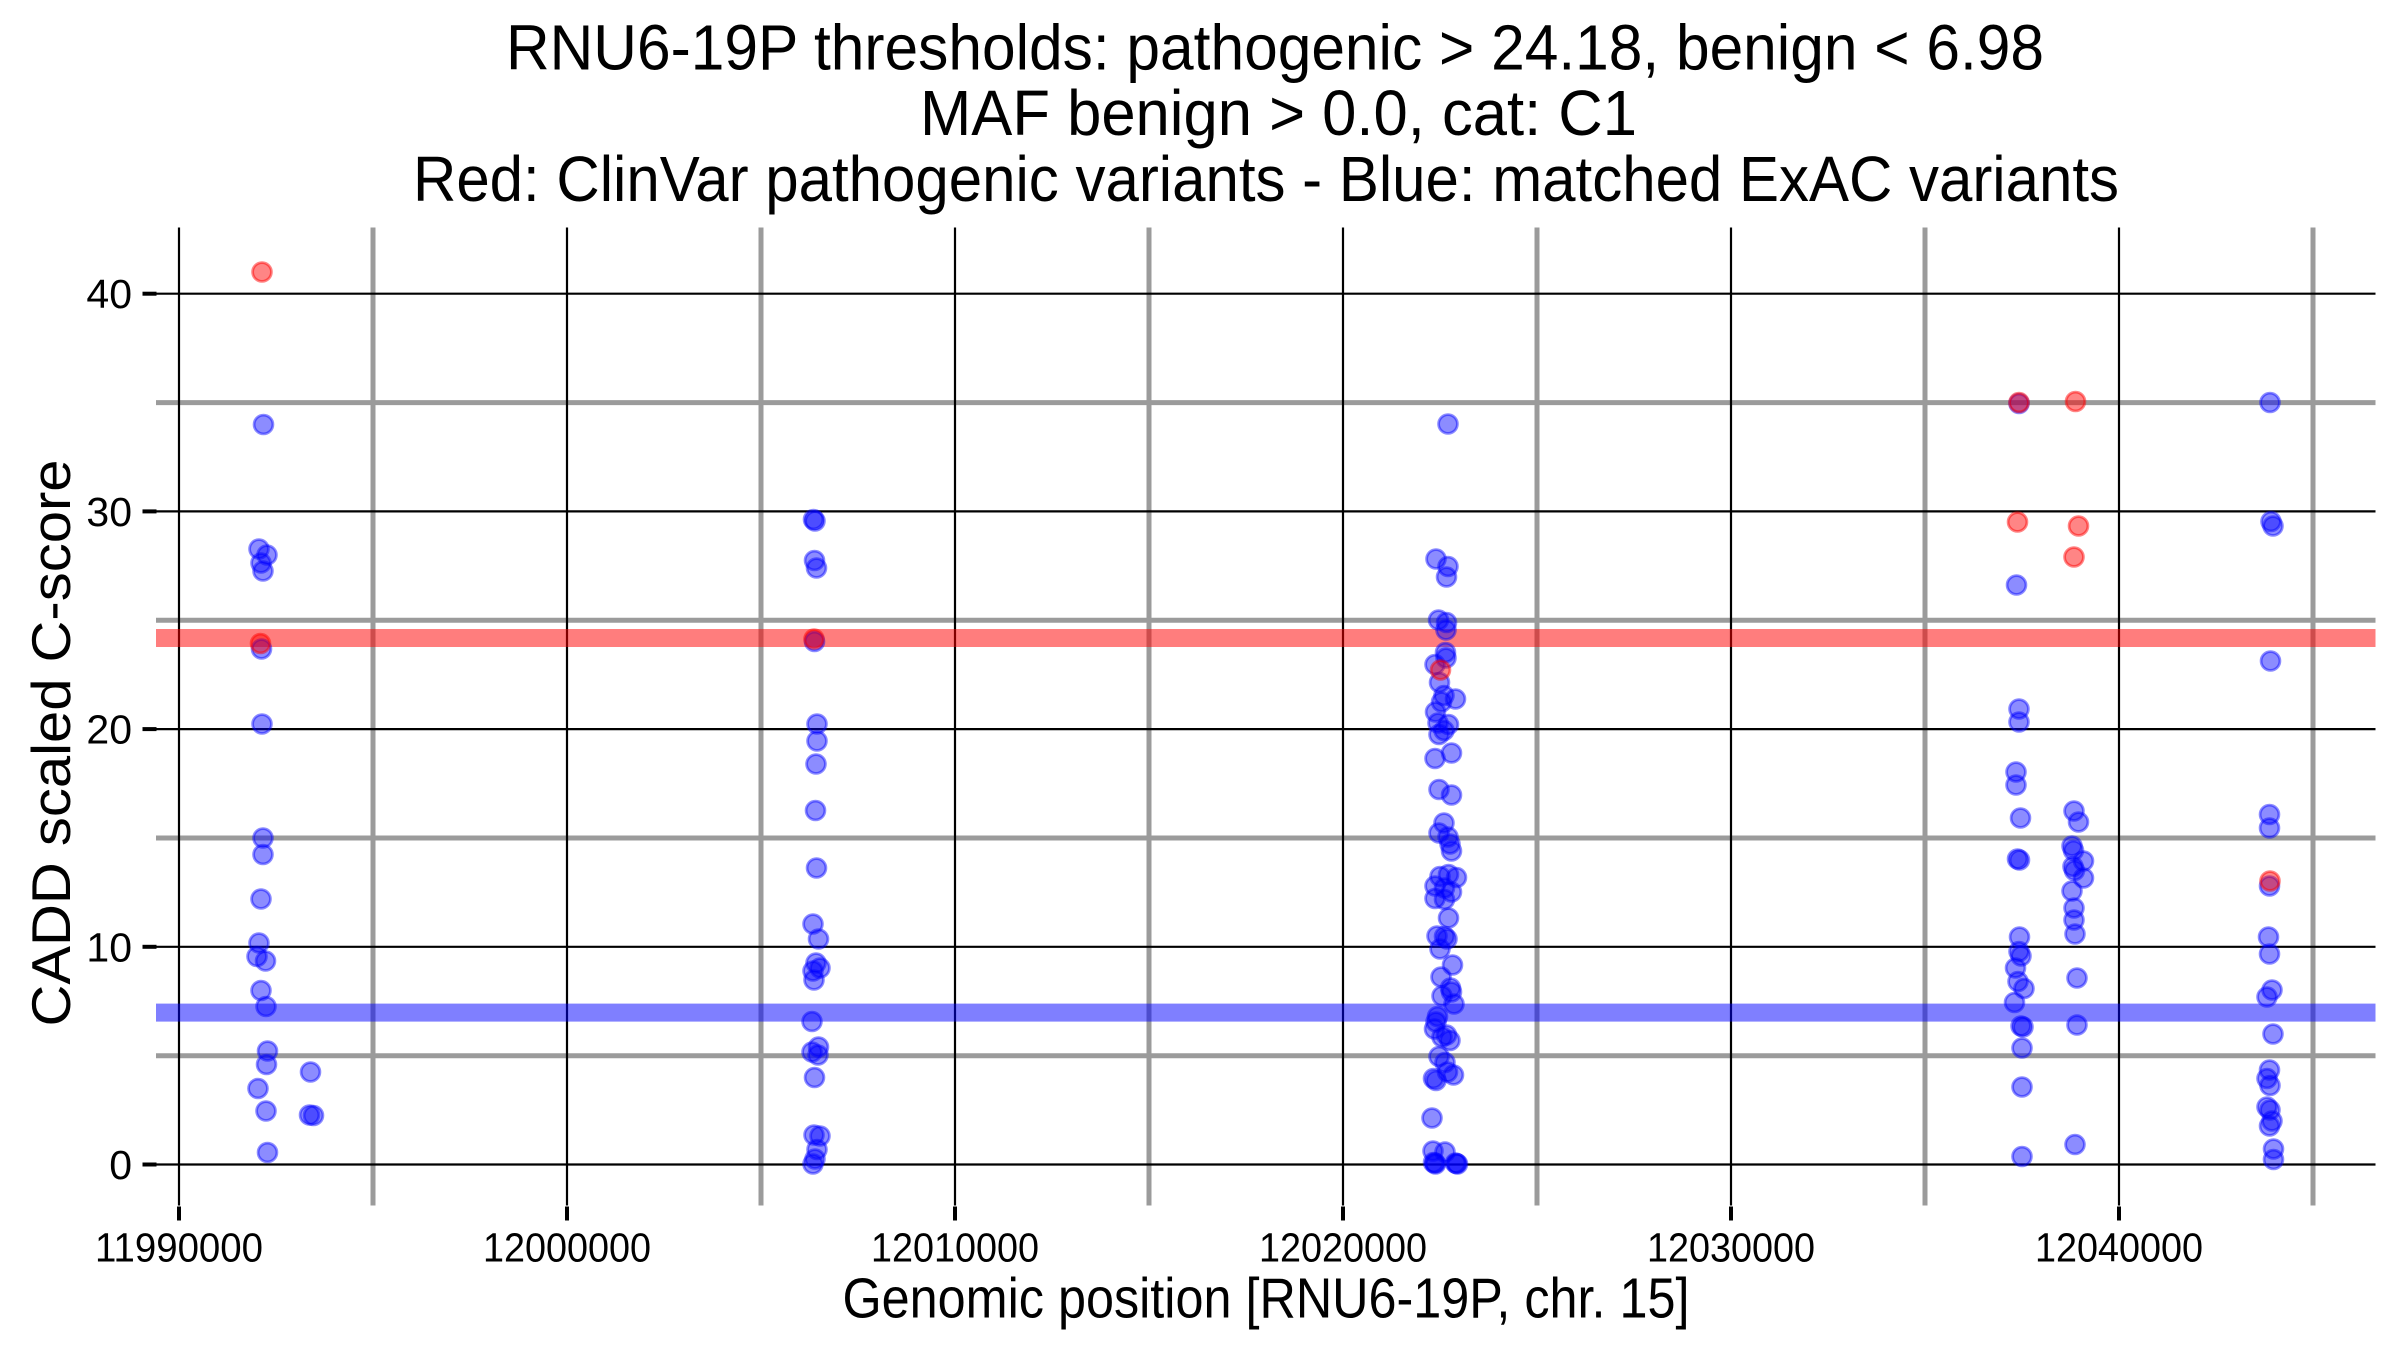  Describe the element at coordinates (1343, 1248) in the screenshot. I see `svg-text: 12020000` at that location.